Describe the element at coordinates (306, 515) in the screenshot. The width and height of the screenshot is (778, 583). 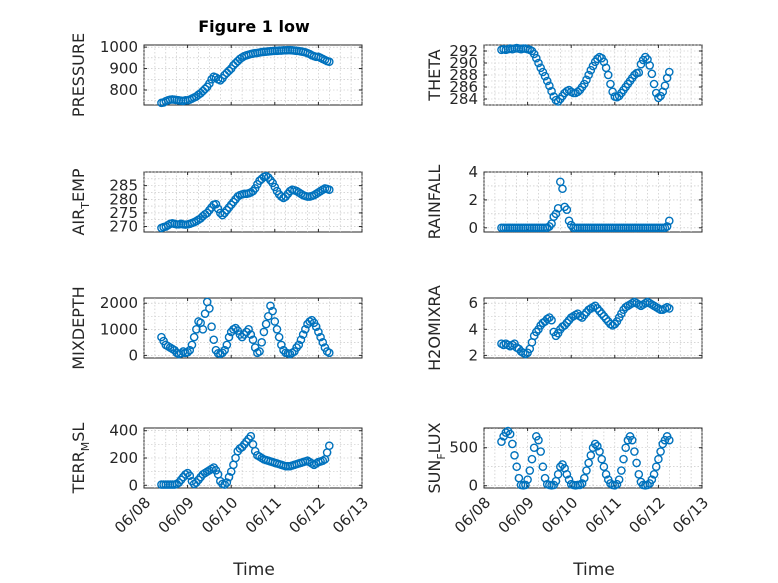
I see `x-tick-label: 06/12` at that location.